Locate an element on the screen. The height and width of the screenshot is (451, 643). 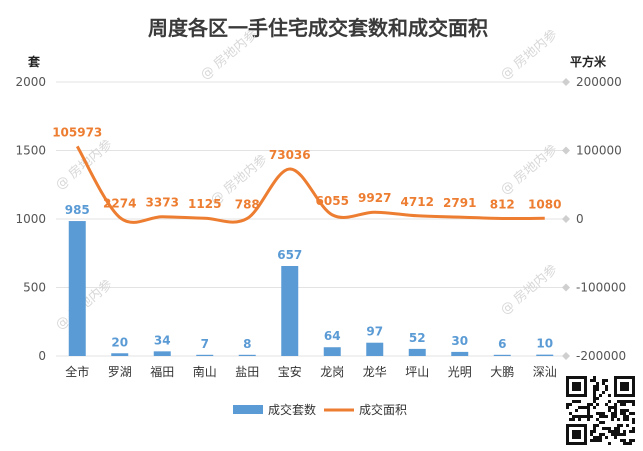
category-label: 南山 is located at coordinates (205, 371).